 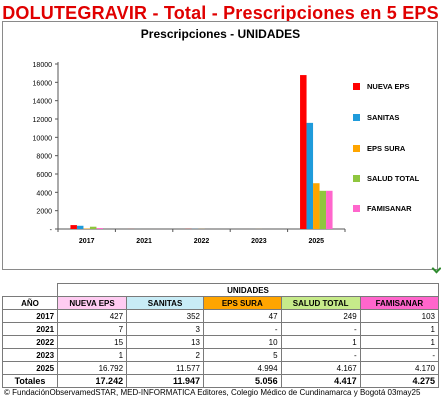 What do you see at coordinates (399, 368) in the screenshot?
I see `table-cell: 4.170` at bounding box center [399, 368].